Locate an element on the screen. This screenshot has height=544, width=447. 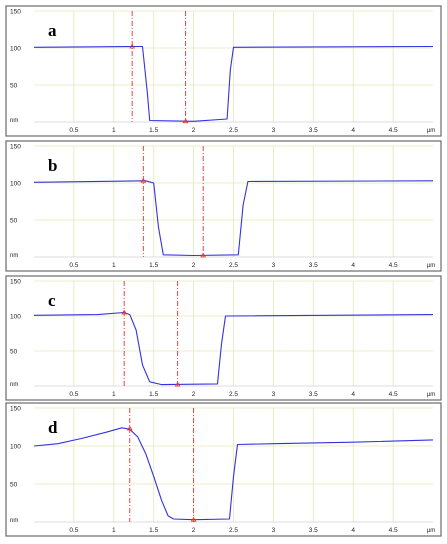
panel-letter: d is located at coordinates (53, 427).